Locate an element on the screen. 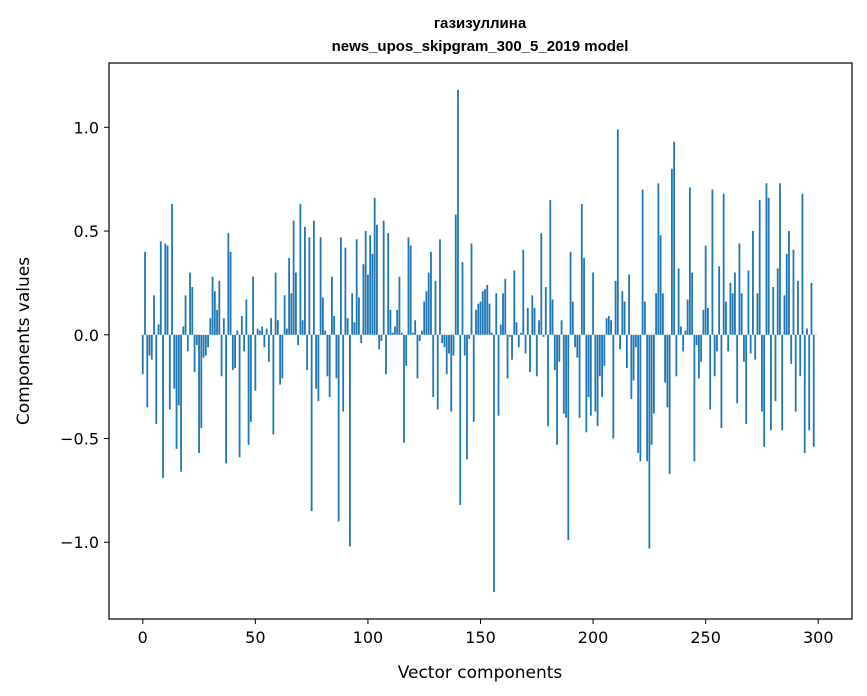 This screenshot has width=867, height=696. y-axis-ticks: −1.0 −0.5 0.0 0.5 1.0 is located at coordinates (84, 335).